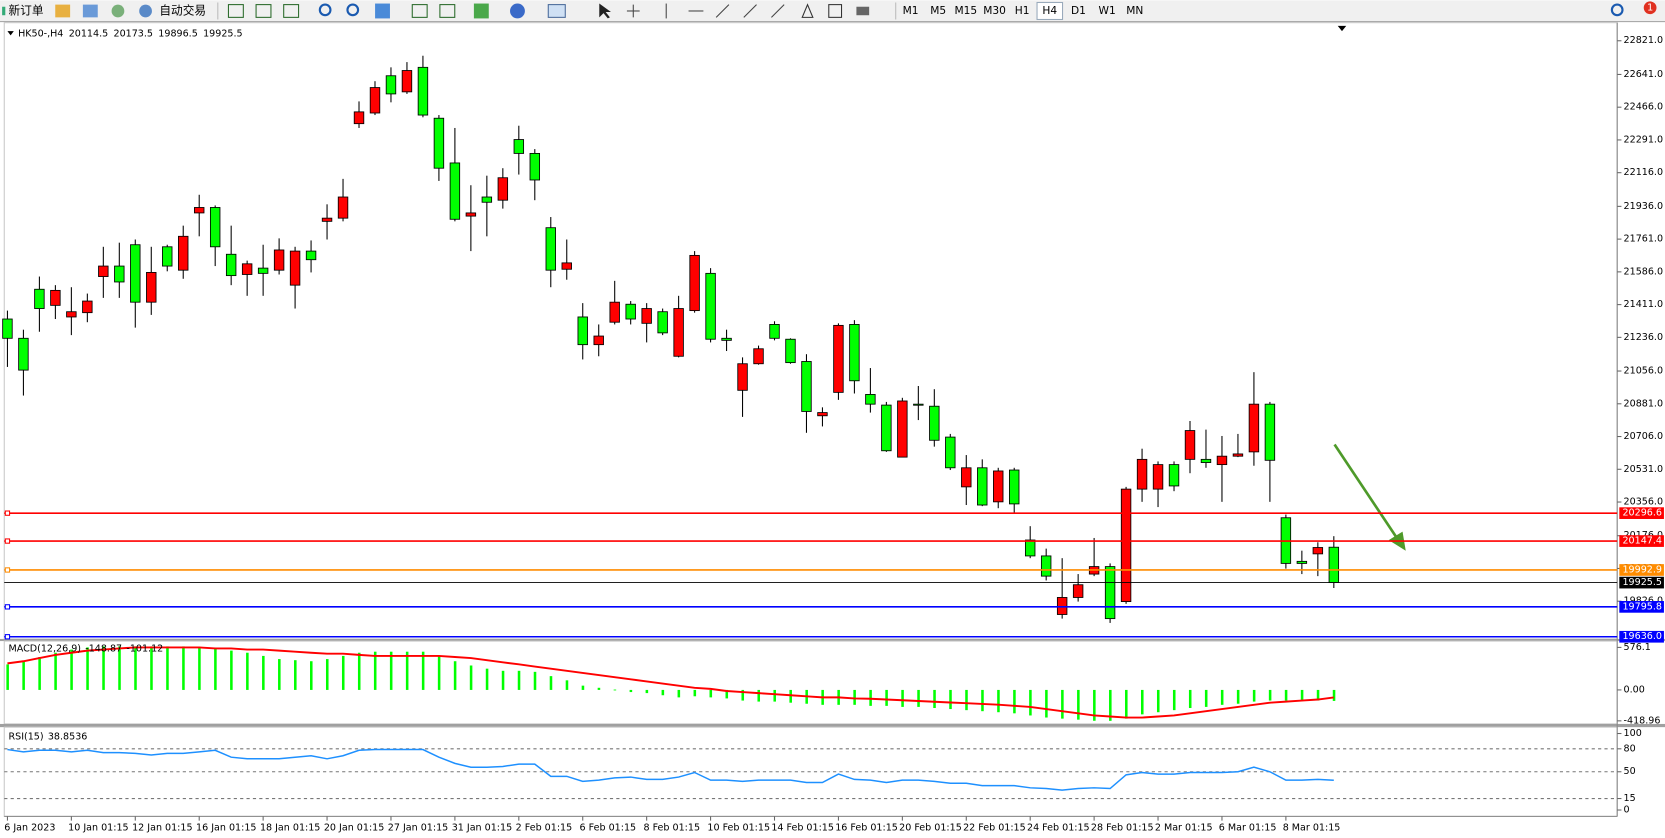 Image resolution: width=1665 pixels, height=838 pixels. Describe the element at coordinates (670, 769) in the screenshot. I see `rsi-line` at that location.